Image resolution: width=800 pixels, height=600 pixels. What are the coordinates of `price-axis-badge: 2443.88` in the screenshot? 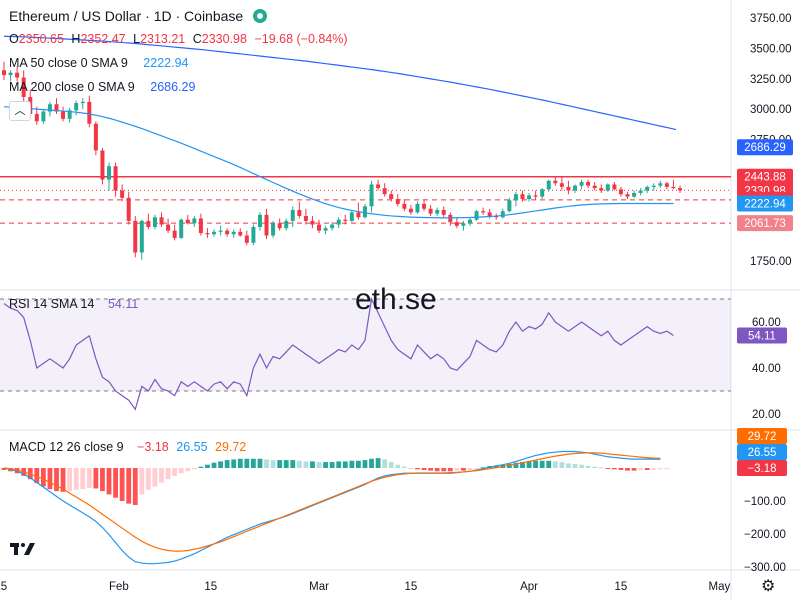 It's located at (765, 176).